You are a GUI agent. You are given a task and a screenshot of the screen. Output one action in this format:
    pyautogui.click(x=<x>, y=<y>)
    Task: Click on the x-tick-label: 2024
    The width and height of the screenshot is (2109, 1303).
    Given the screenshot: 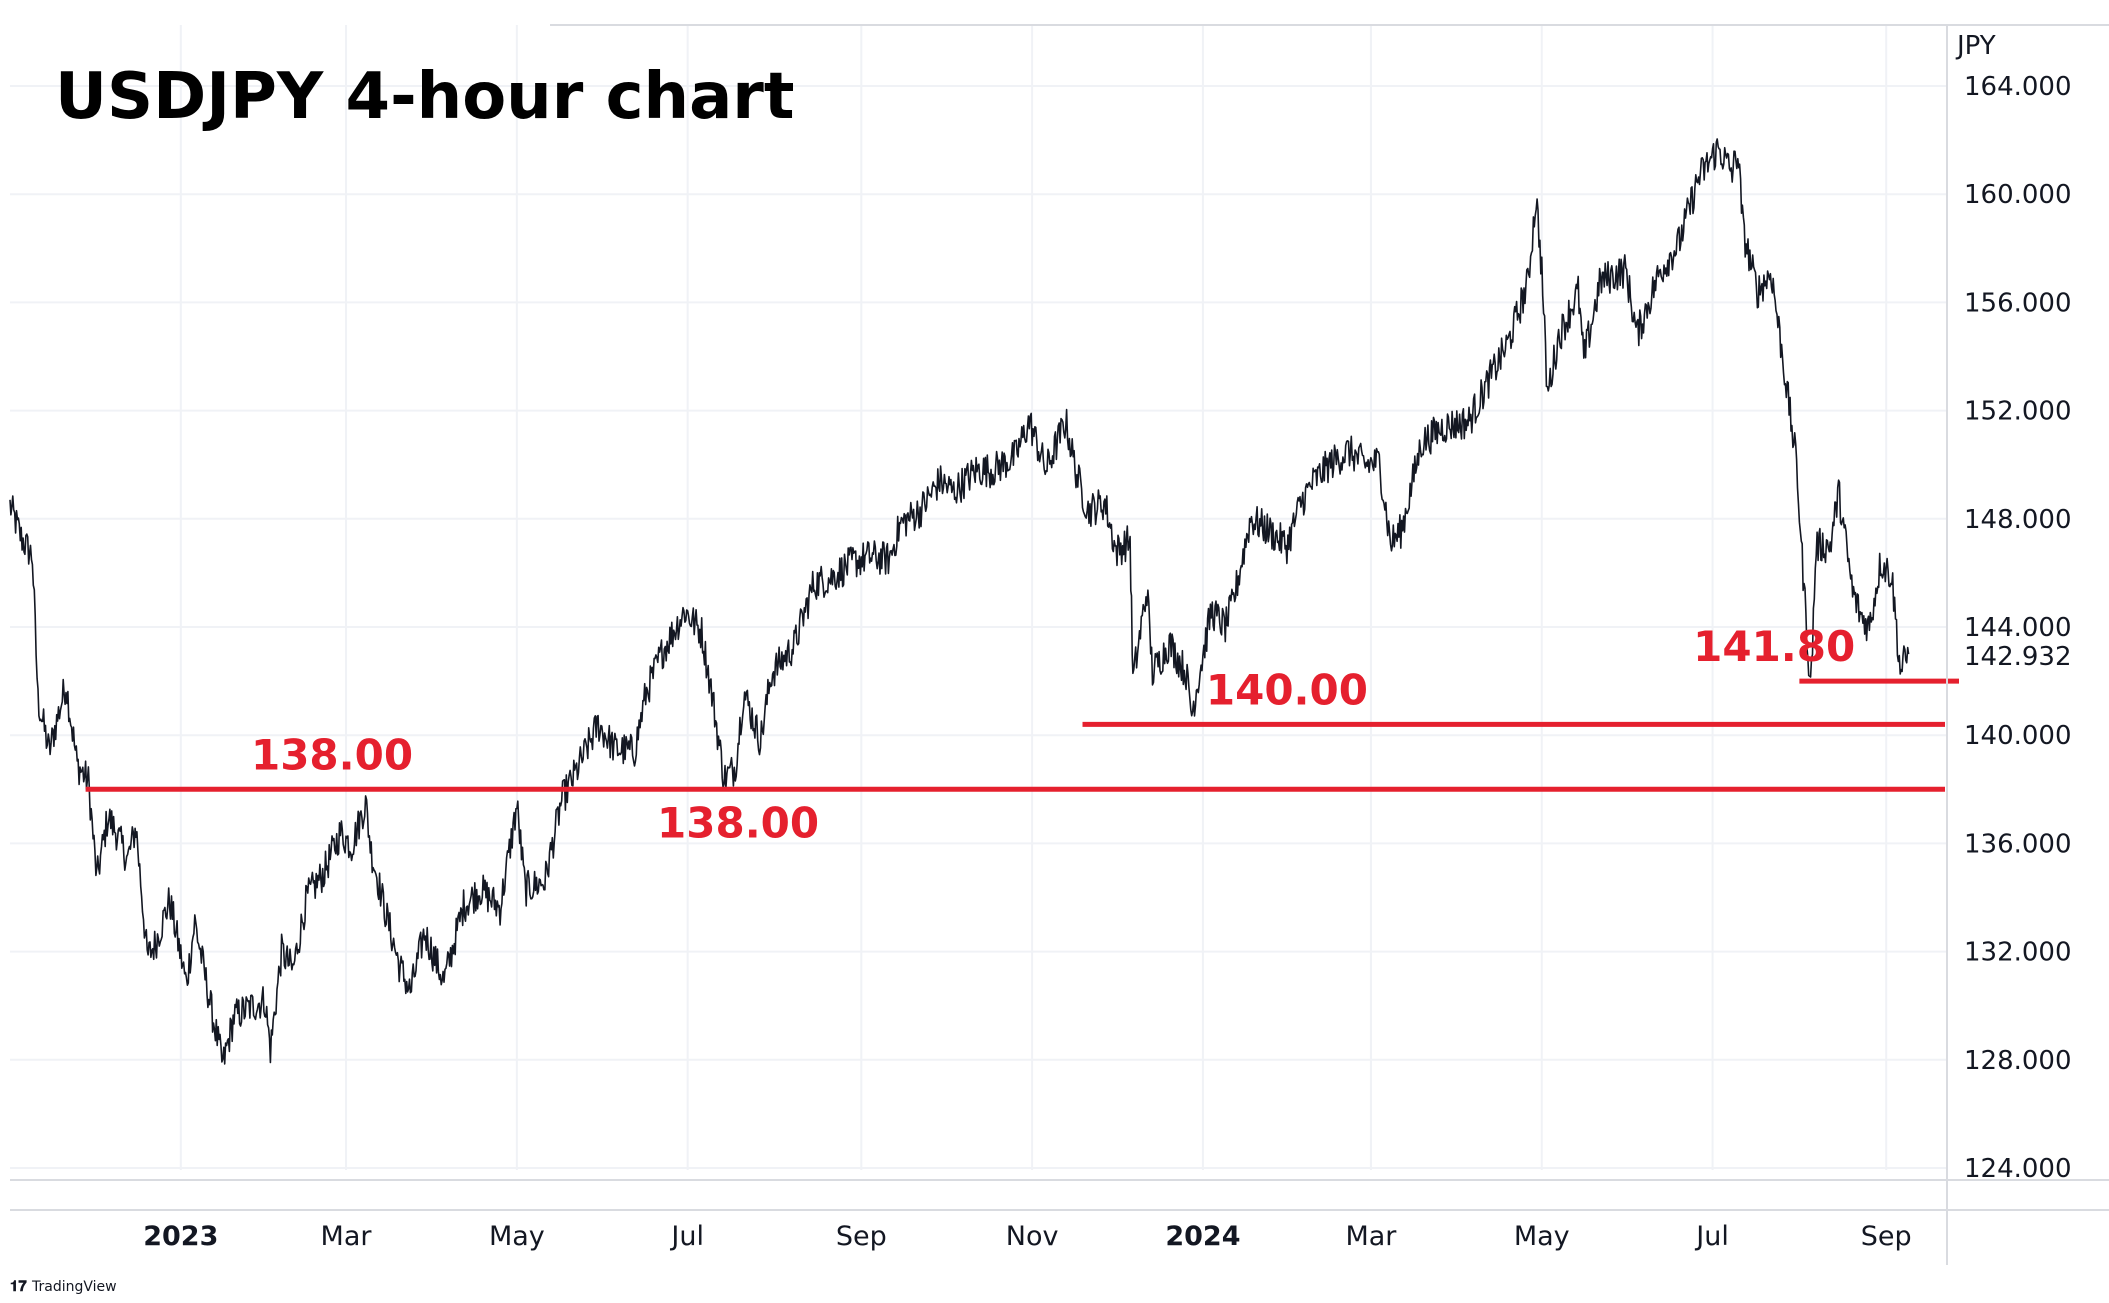 What is the action you would take?
    pyautogui.click(x=1202, y=1236)
    